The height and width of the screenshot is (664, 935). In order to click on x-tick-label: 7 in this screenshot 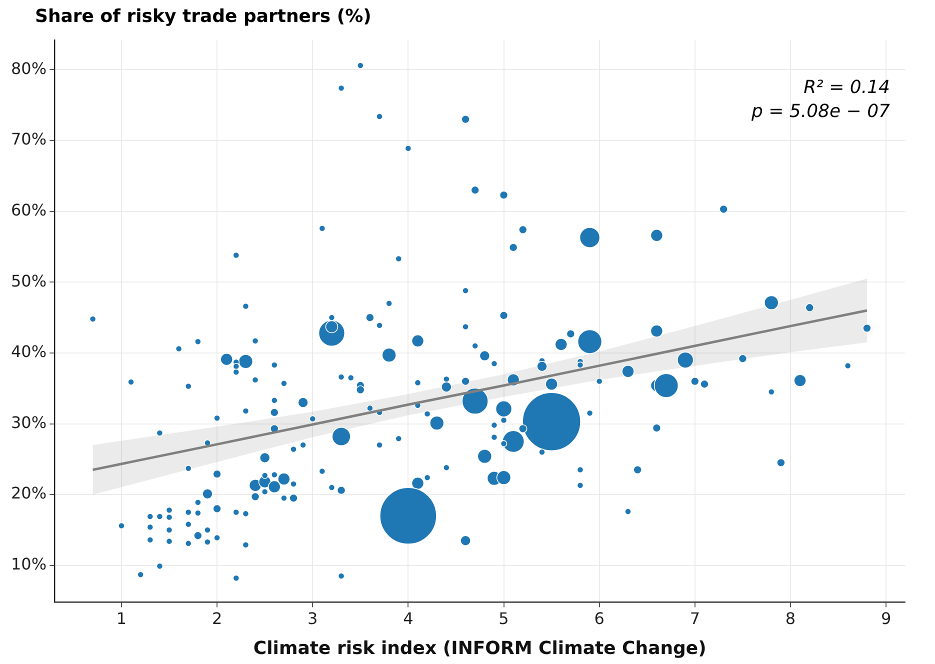, I will do `click(695, 618)`.